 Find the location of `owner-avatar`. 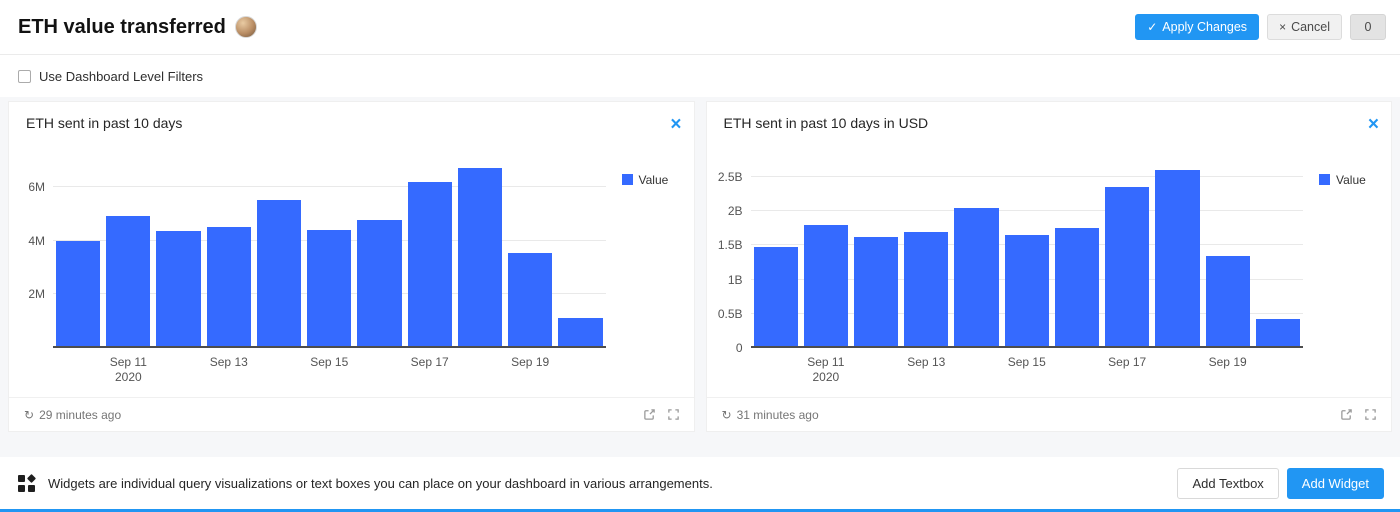

owner-avatar is located at coordinates (245, 27).